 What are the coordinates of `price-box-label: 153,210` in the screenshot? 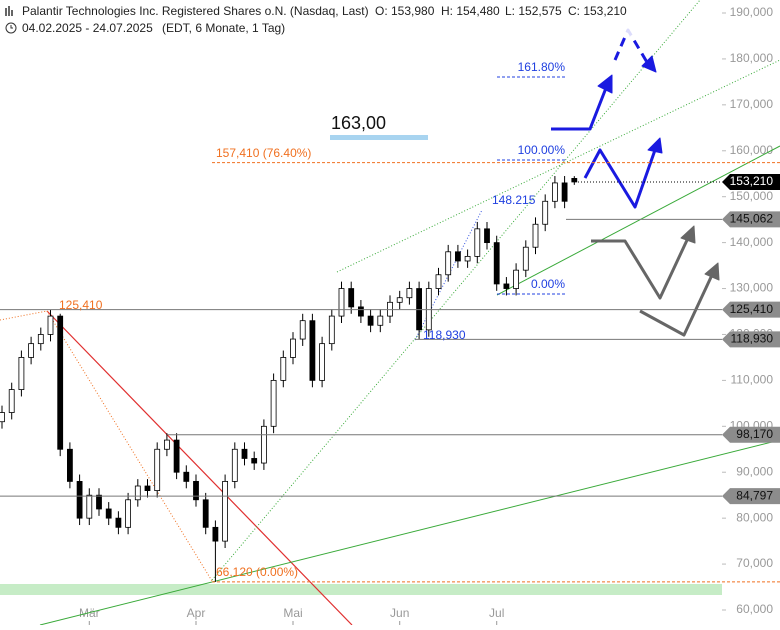 It's located at (752, 181).